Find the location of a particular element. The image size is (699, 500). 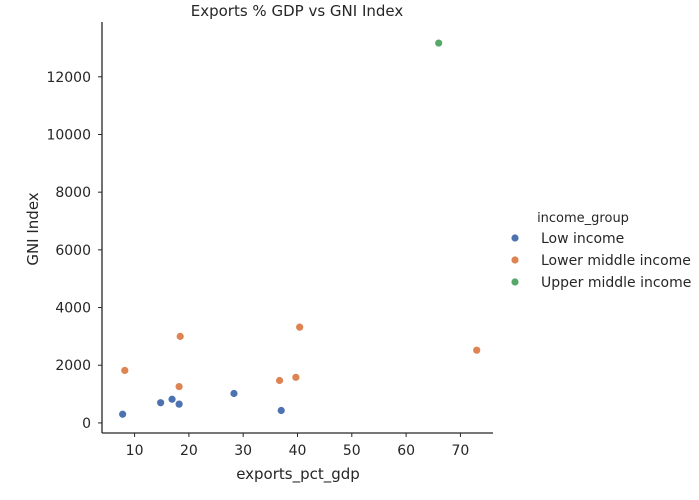

x-tick-label: 50 is located at coordinates (352, 451).